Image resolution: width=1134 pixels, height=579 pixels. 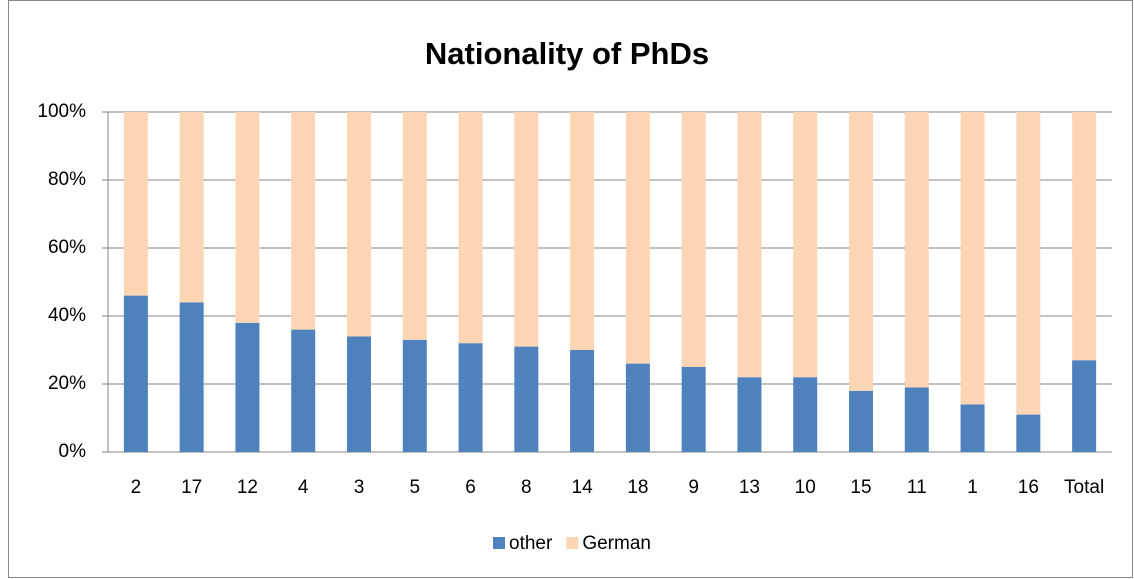 What do you see at coordinates (567, 53) in the screenshot?
I see `chart-title: Nationality of PhDs` at bounding box center [567, 53].